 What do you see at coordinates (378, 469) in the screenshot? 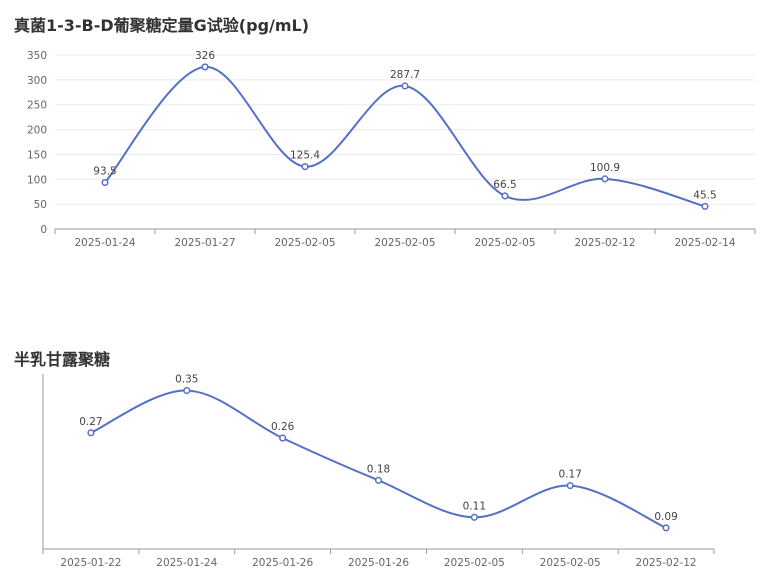
I see `data-label: 0.18` at bounding box center [378, 469].